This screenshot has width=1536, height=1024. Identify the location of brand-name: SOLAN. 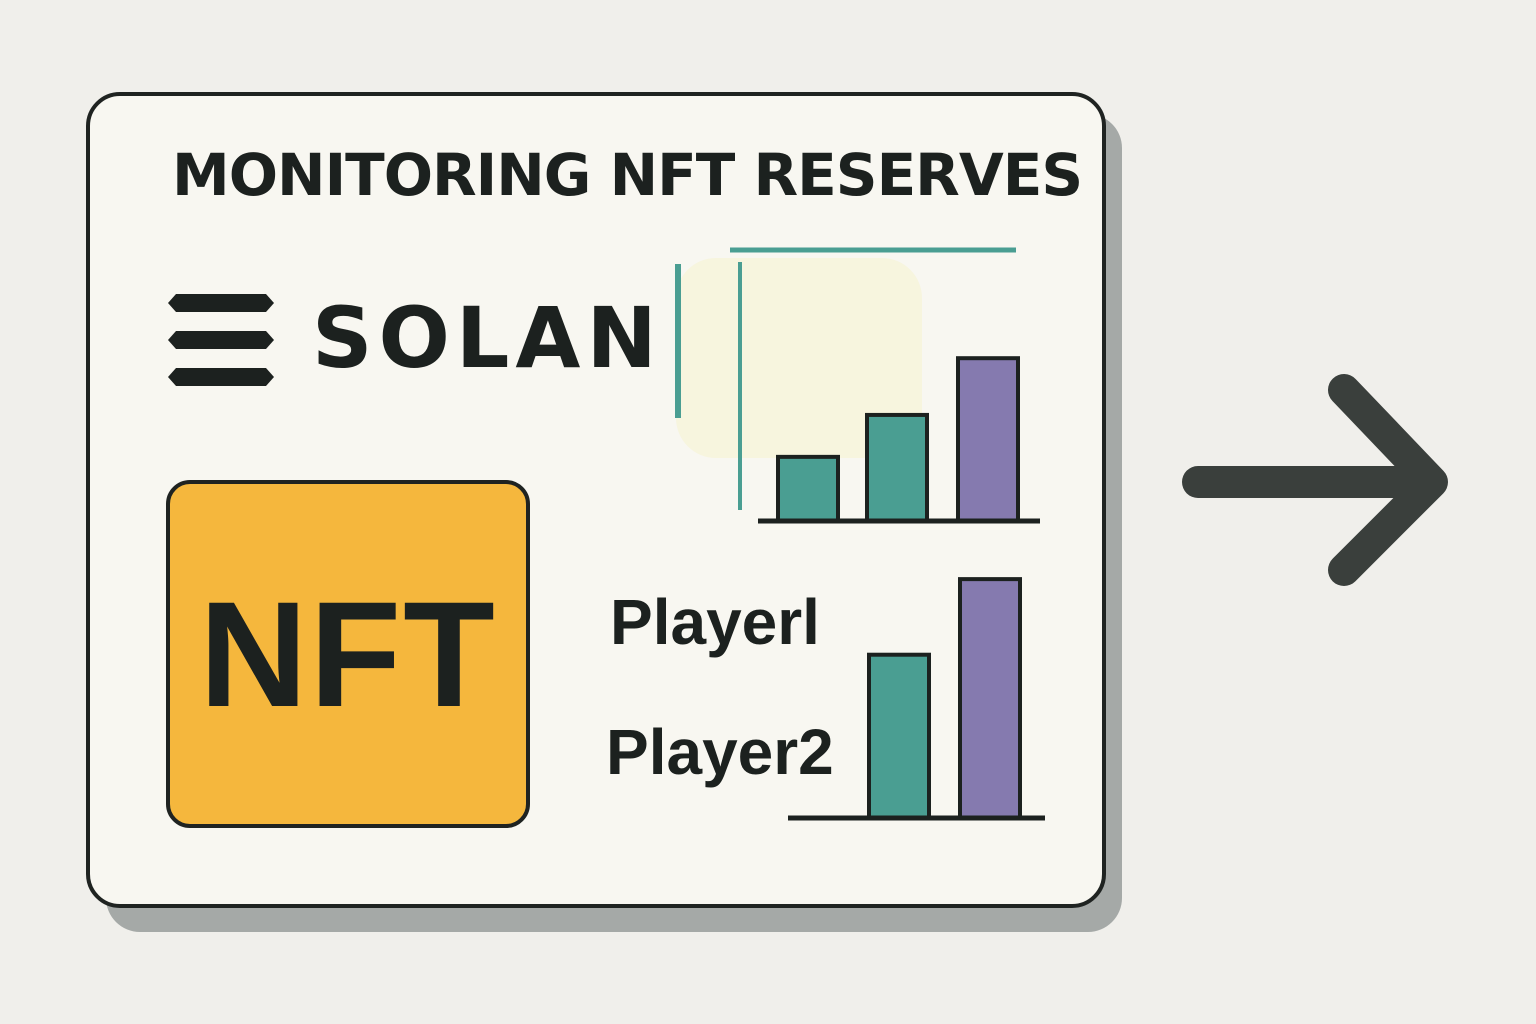
(487, 338).